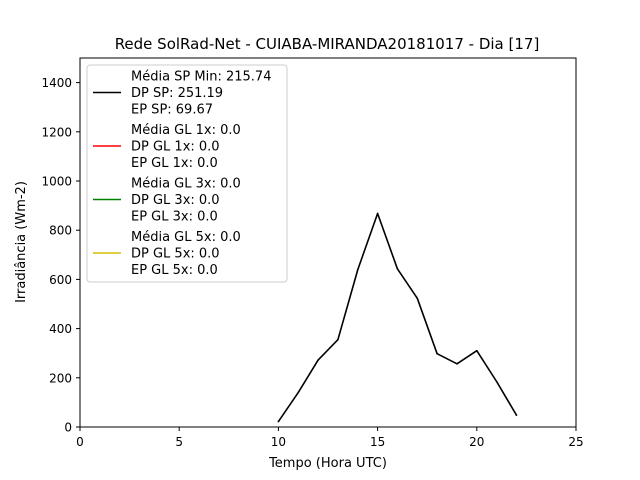 The height and width of the screenshot is (480, 640). Describe the element at coordinates (172, 110) in the screenshot. I see `legend-entry-text: EP SP: 69.67` at that location.